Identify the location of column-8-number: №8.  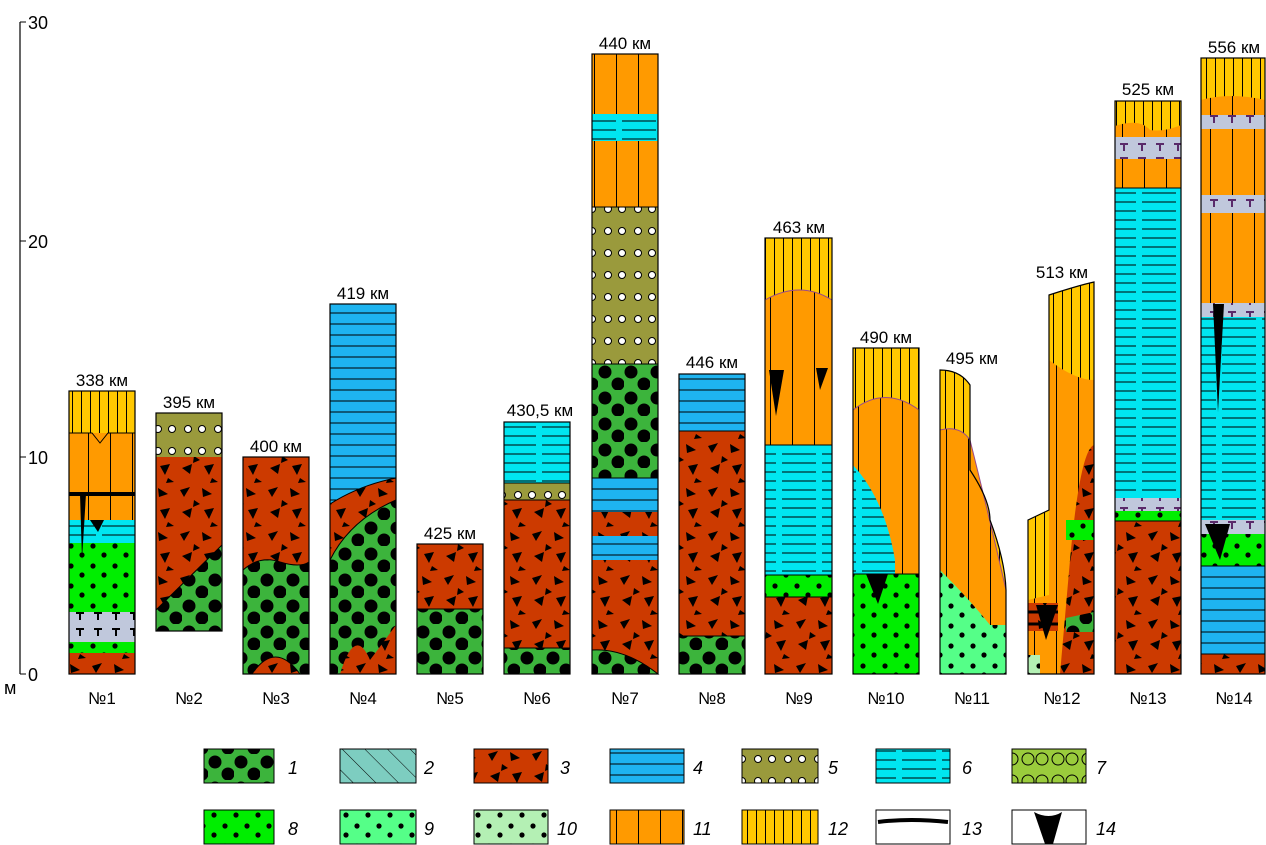
(712, 698).